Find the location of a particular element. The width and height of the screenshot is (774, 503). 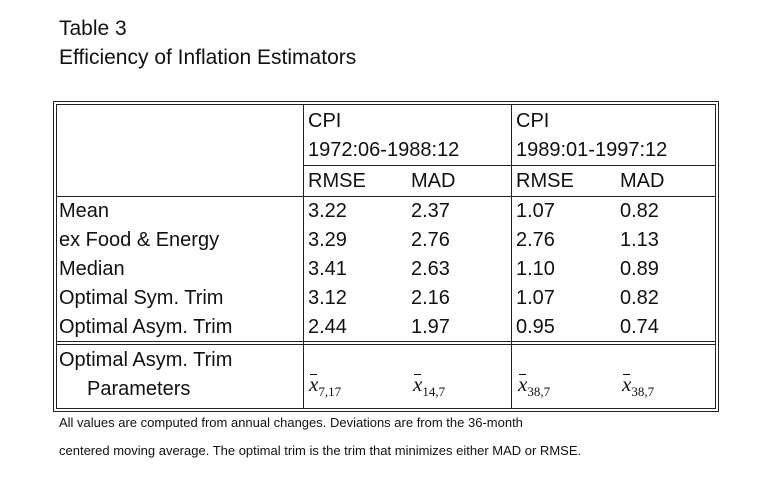

cell-value: 2.44 is located at coordinates (327, 327).